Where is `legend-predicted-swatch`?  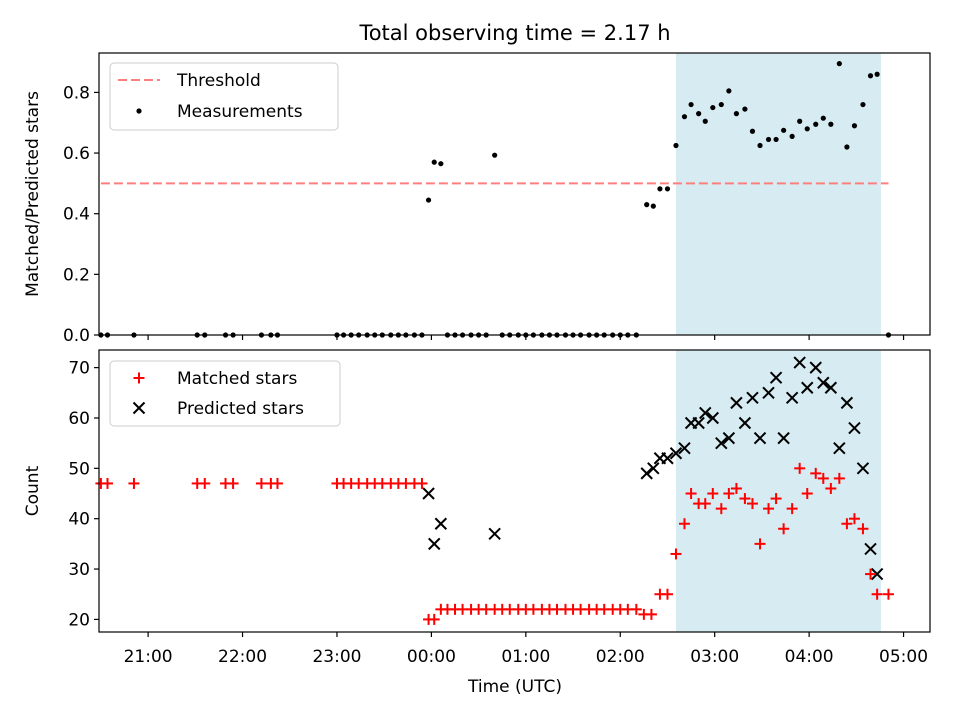 legend-predicted-swatch is located at coordinates (139, 408).